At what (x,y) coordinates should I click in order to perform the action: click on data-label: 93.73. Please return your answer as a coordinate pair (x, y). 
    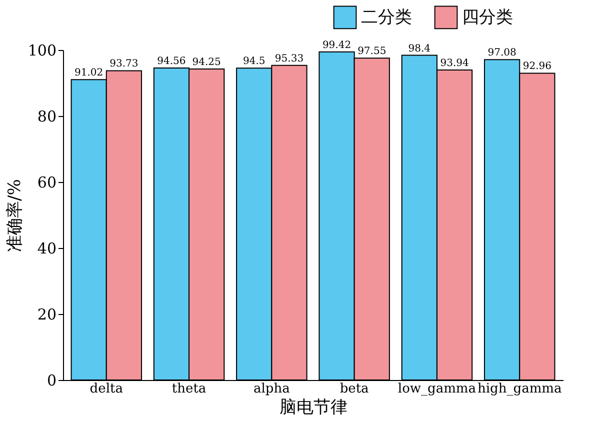
    Looking at the image, I should click on (124, 64).